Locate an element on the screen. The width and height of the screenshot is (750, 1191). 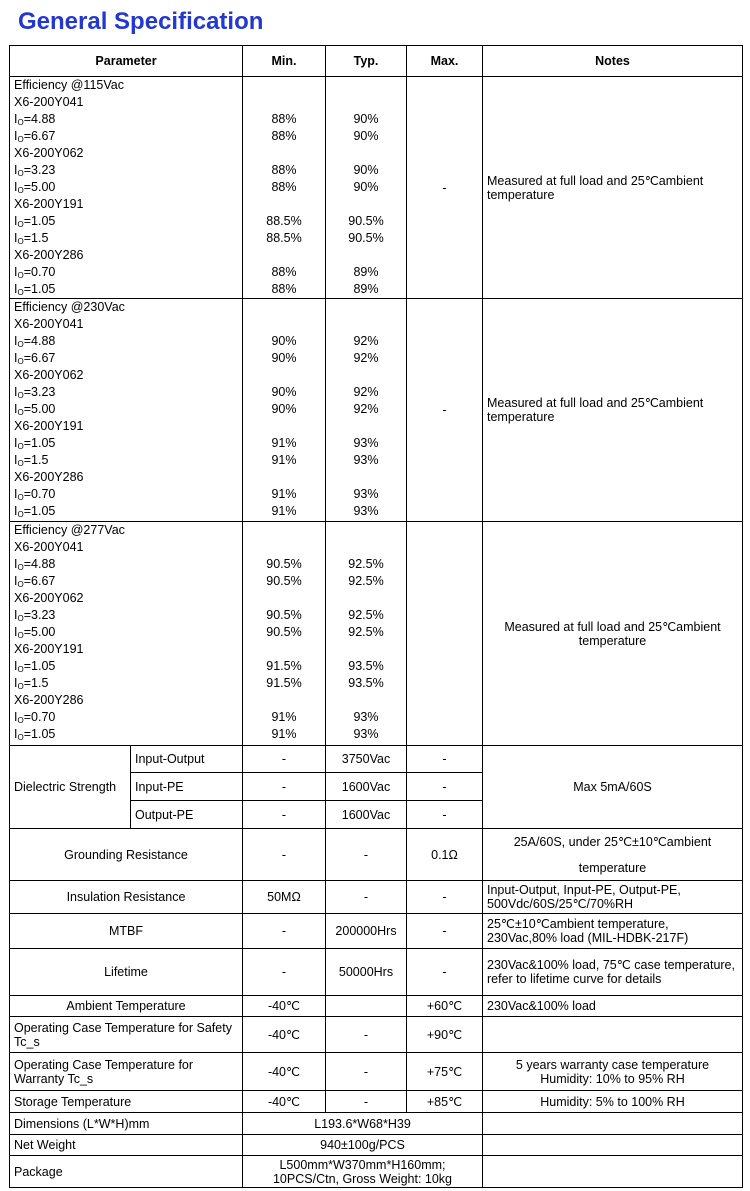
text-line: L193.6*W68*H39 is located at coordinates (362, 1123).